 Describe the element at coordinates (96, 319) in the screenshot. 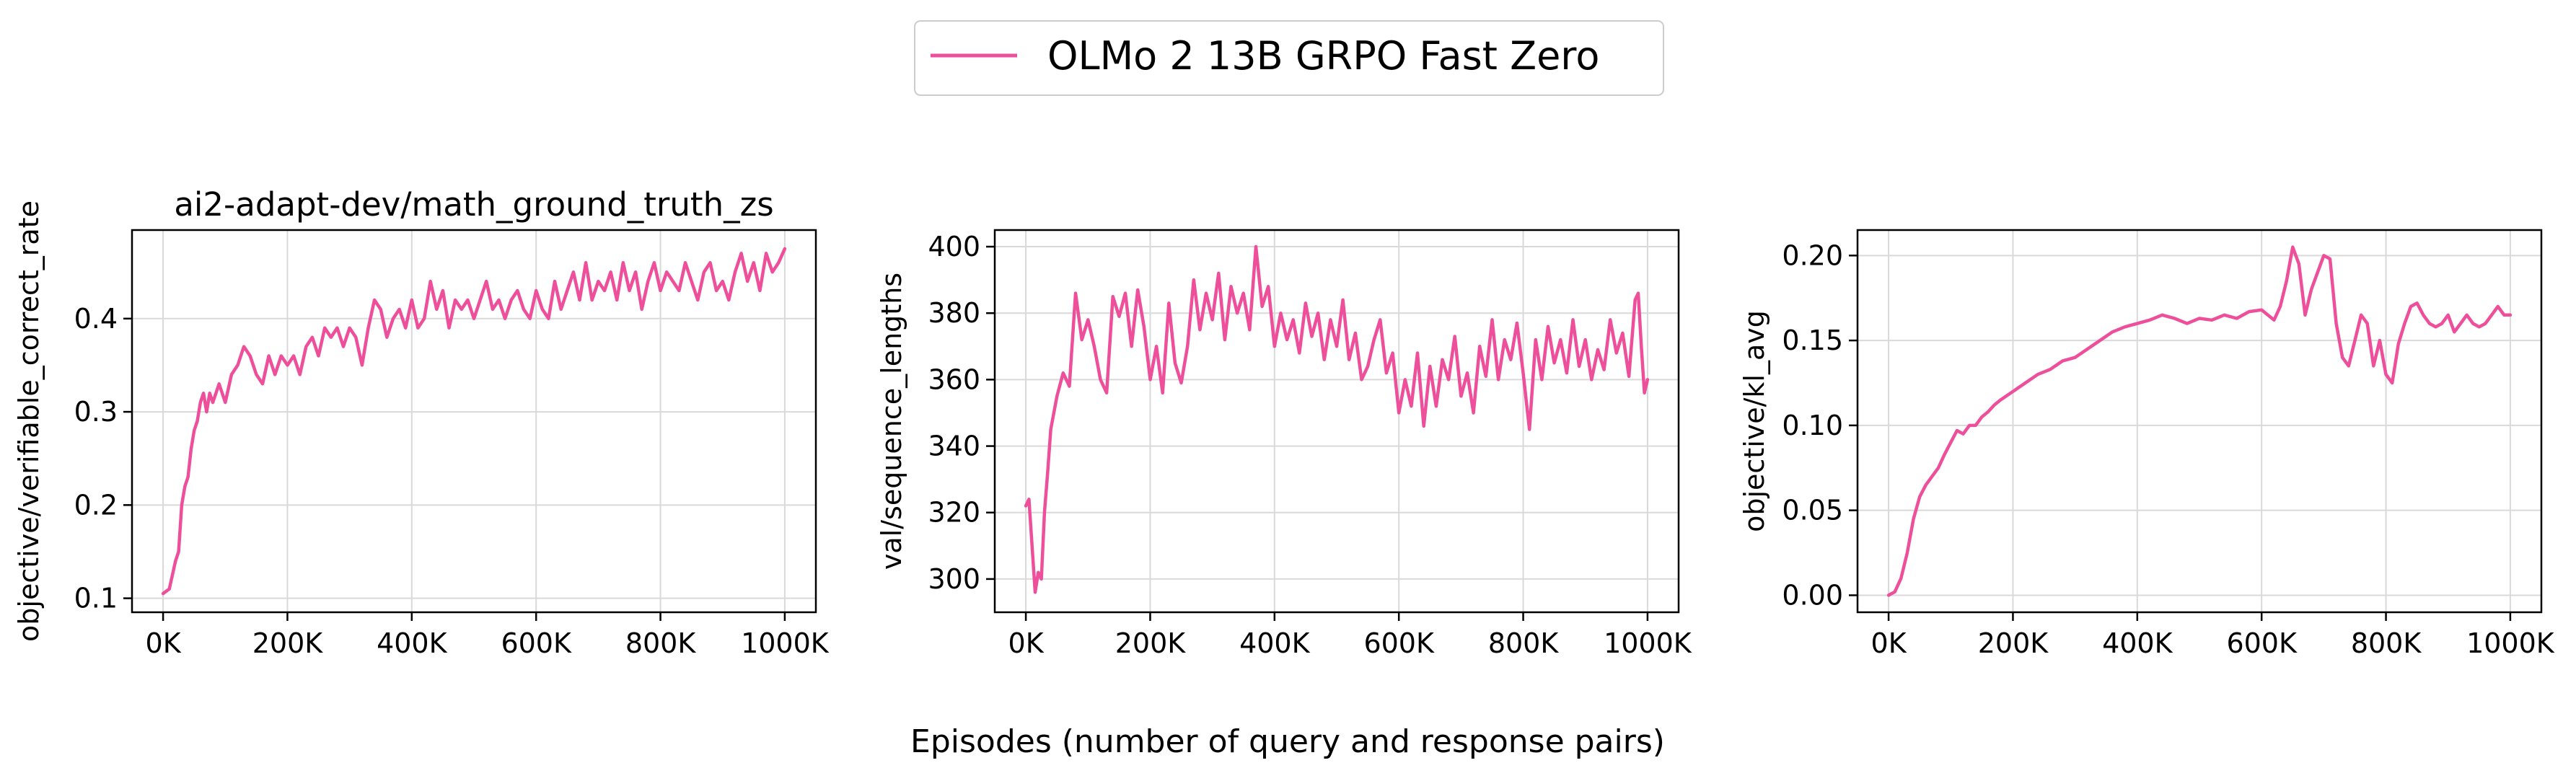

I see `y-tick-label: 0.4` at that location.